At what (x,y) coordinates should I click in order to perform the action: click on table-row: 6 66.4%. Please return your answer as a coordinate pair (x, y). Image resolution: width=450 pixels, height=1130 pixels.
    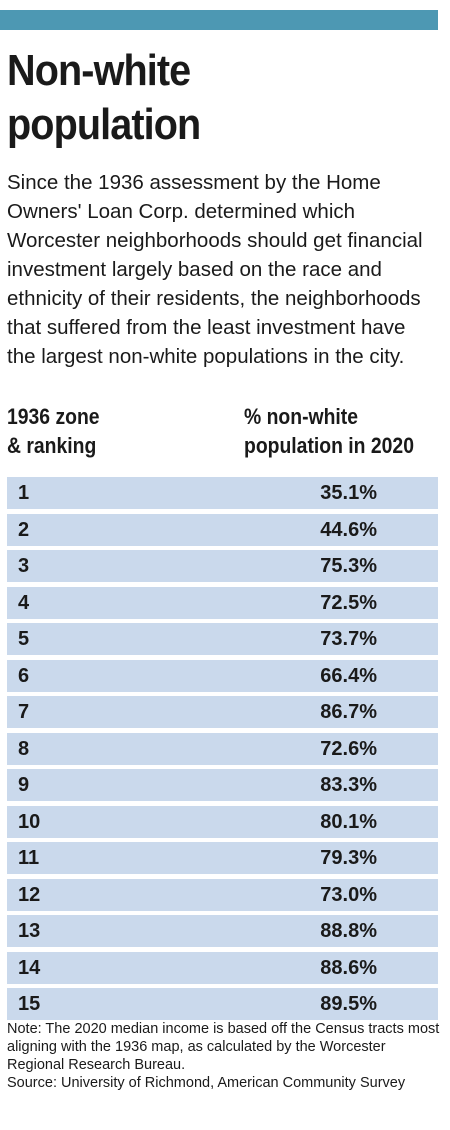
    Looking at the image, I should click on (222, 675).